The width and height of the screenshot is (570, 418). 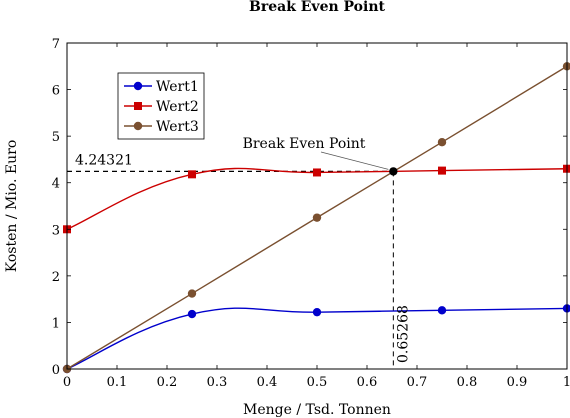 I want to click on y-tick-label: 3, so click(x=56, y=230).